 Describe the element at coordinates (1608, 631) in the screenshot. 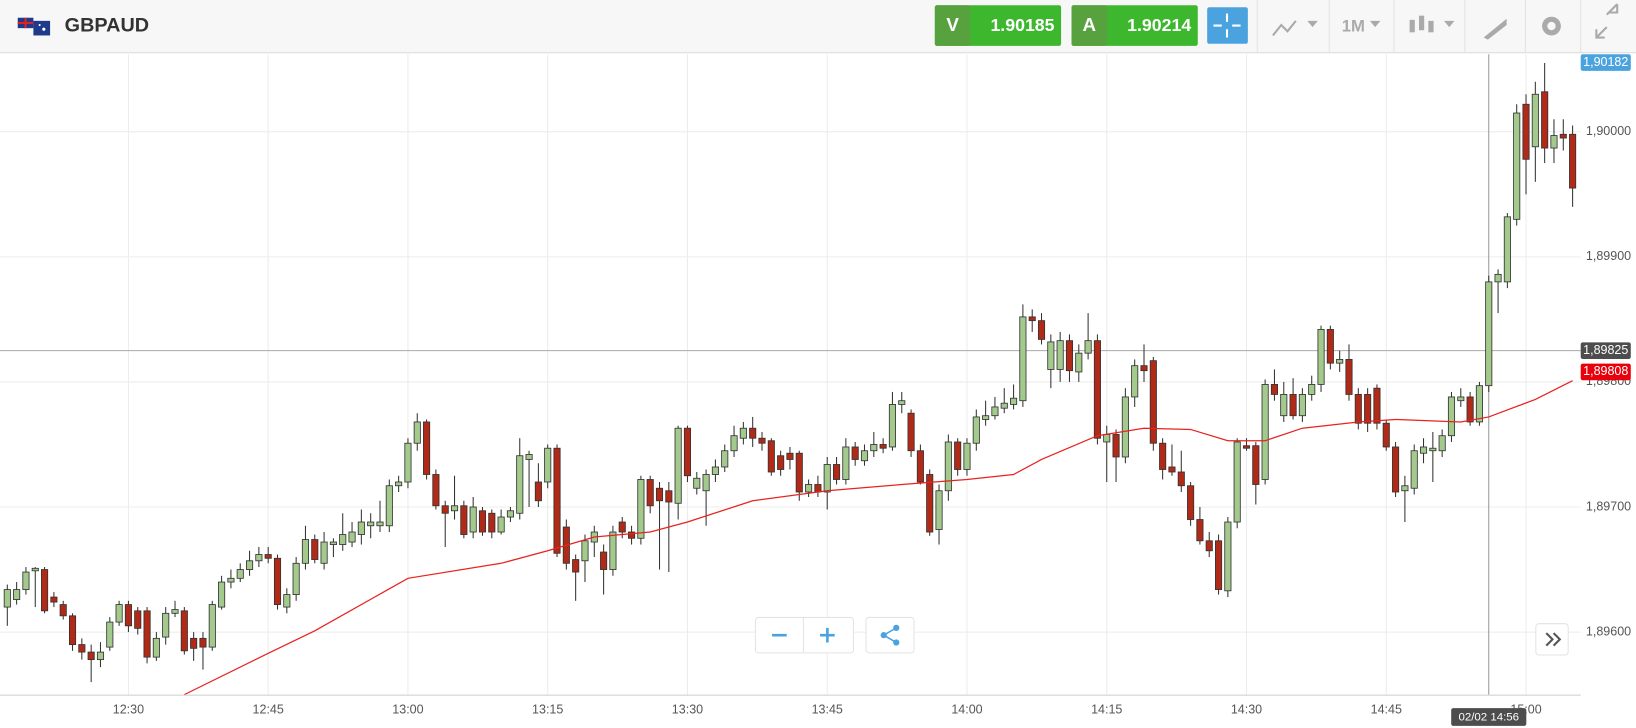

I see `y-tick-label: 1,89600` at that location.